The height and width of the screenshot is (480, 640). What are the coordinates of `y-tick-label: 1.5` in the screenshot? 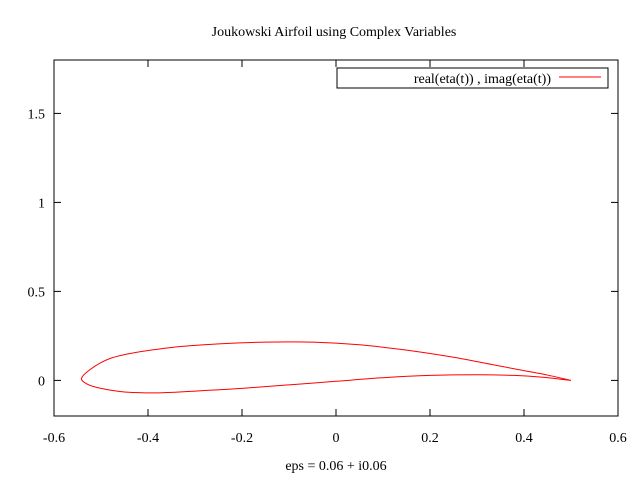 It's located at (37, 114).